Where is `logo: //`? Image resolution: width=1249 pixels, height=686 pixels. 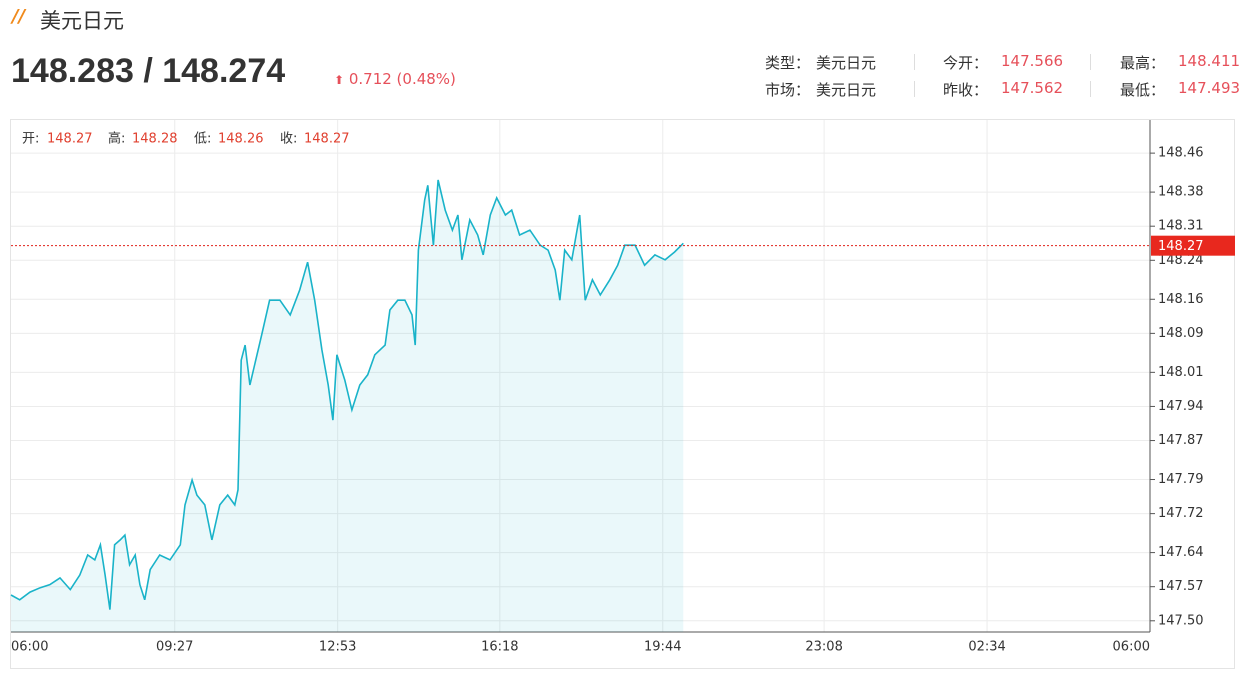
logo: // is located at coordinates (19, 16).